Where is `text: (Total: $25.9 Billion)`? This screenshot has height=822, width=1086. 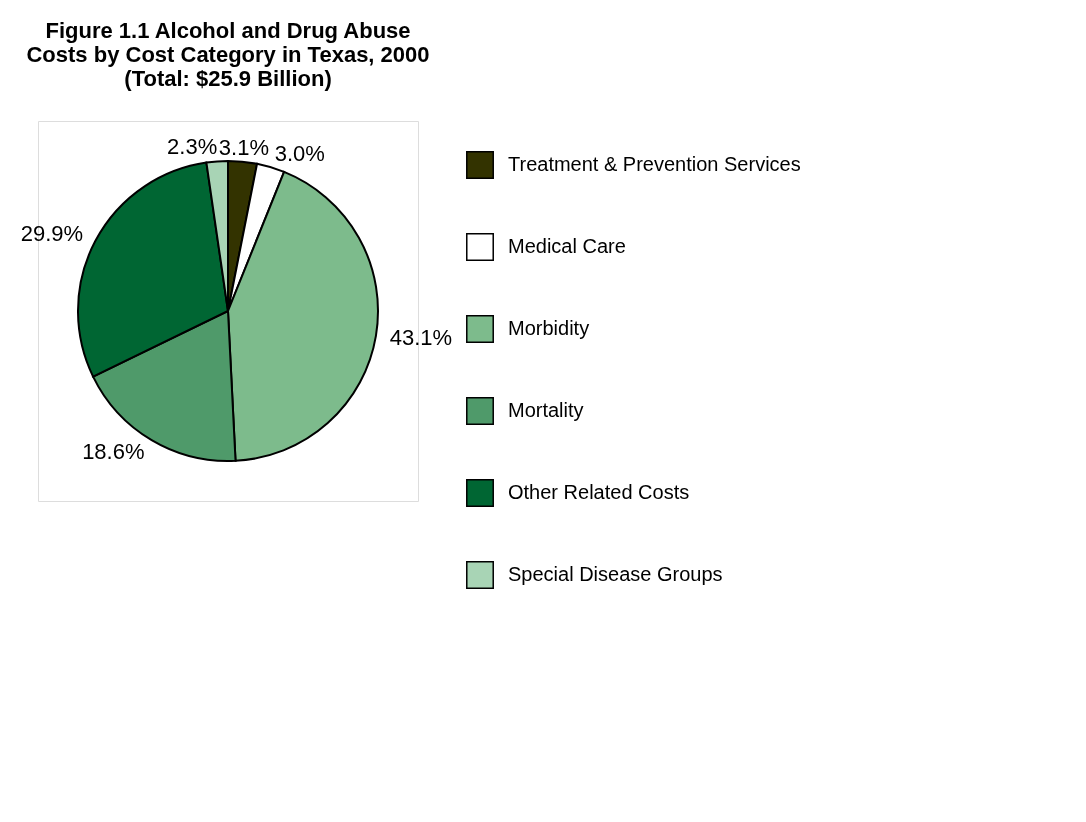
text: (Total: $25.9 Billion) is located at coordinates (228, 78).